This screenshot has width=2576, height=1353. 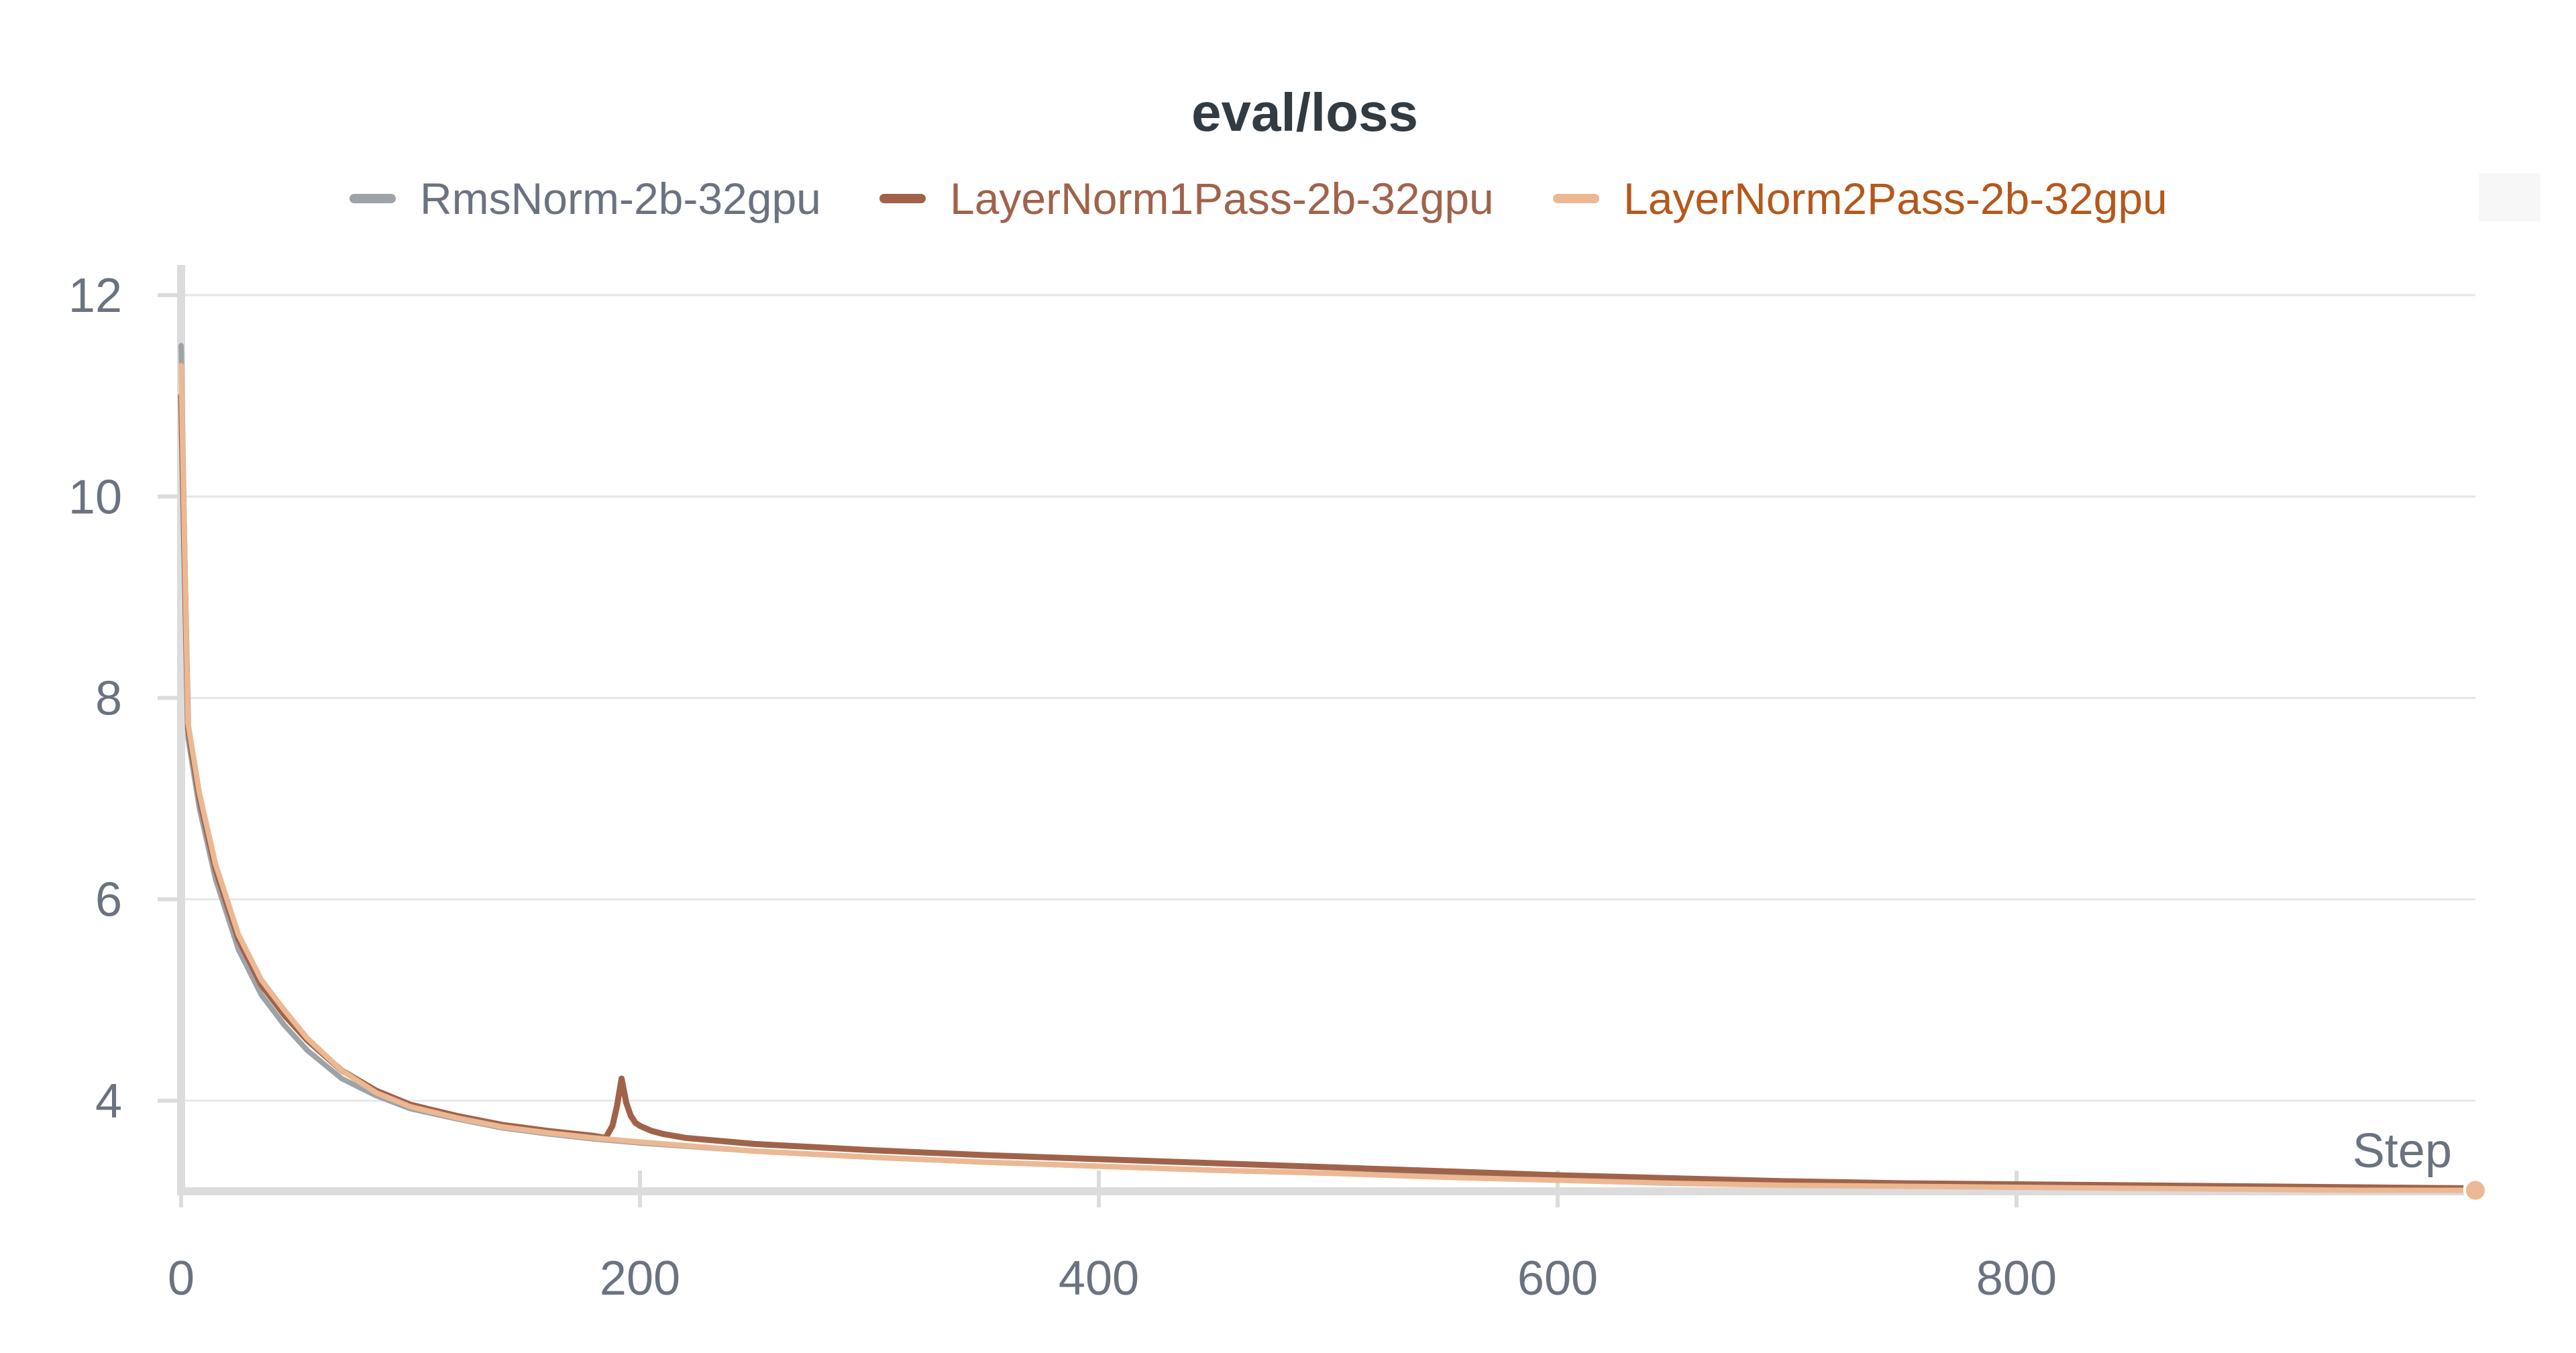 I want to click on x-tick-label: 400, so click(x=1099, y=1278).